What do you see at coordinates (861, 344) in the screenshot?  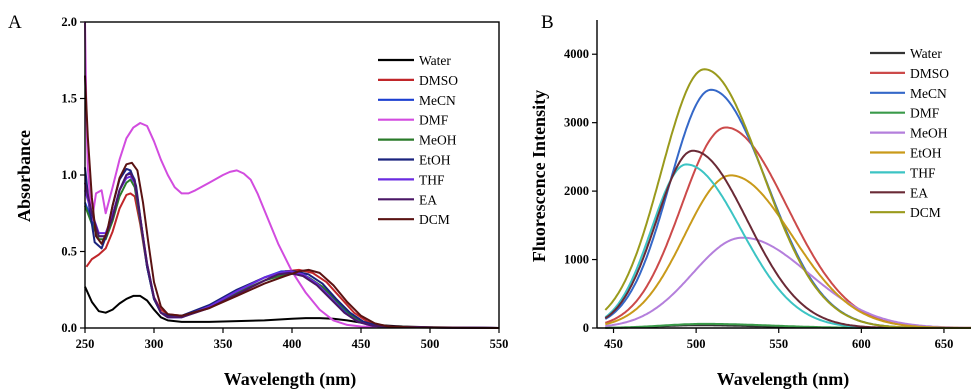 I see `x-tick-label-b: 600` at bounding box center [861, 344].